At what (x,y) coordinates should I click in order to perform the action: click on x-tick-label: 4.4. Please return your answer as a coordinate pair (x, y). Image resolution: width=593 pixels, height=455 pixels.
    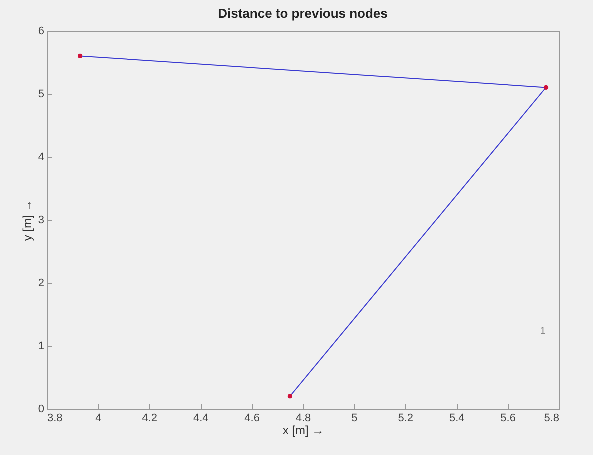
    Looking at the image, I should click on (201, 418).